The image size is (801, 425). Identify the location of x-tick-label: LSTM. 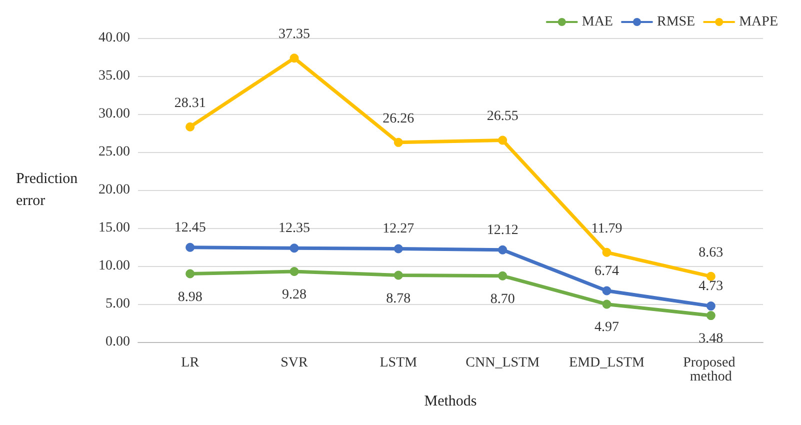
(399, 363).